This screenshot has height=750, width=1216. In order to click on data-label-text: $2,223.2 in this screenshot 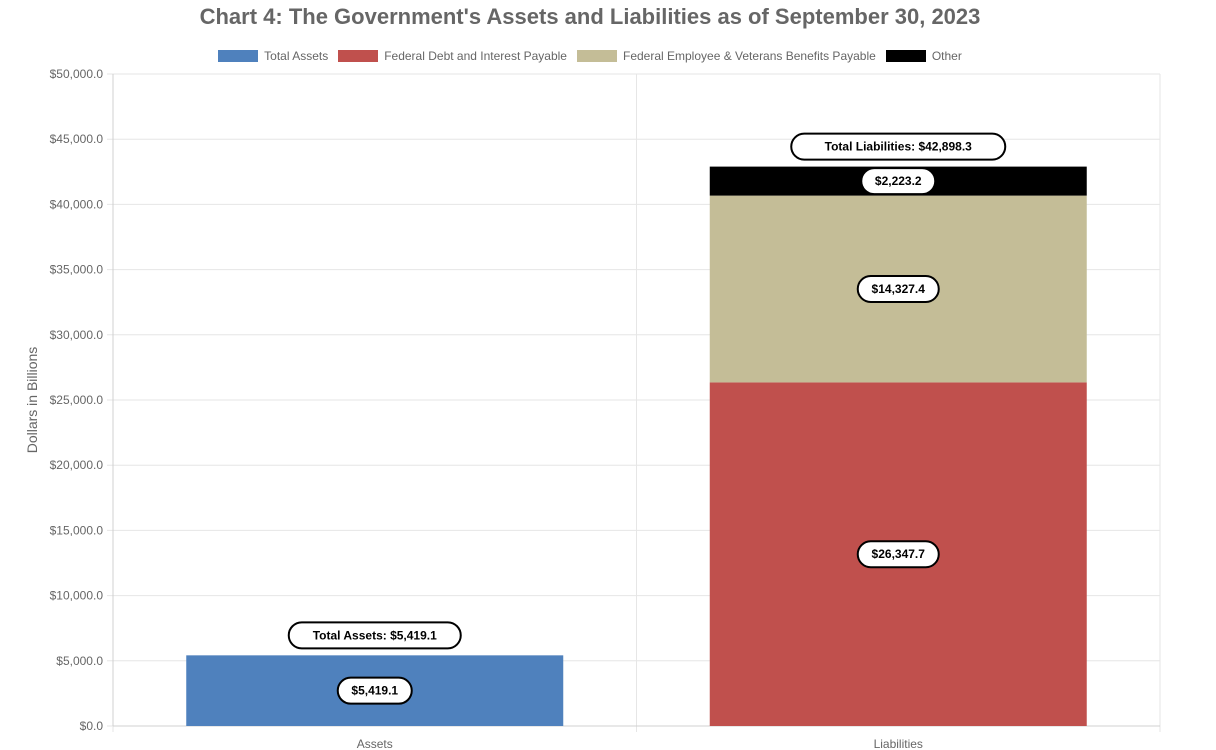, I will do `click(898, 181)`.